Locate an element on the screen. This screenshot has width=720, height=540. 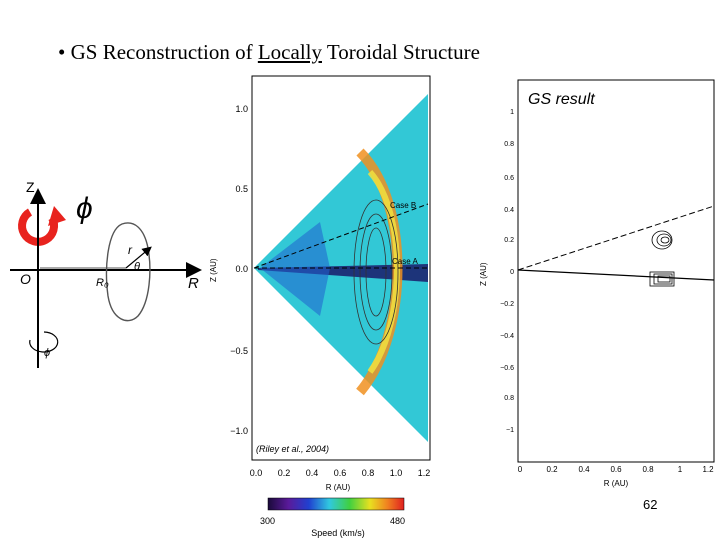
gs-lower-contours is located at coordinates (662, 279).